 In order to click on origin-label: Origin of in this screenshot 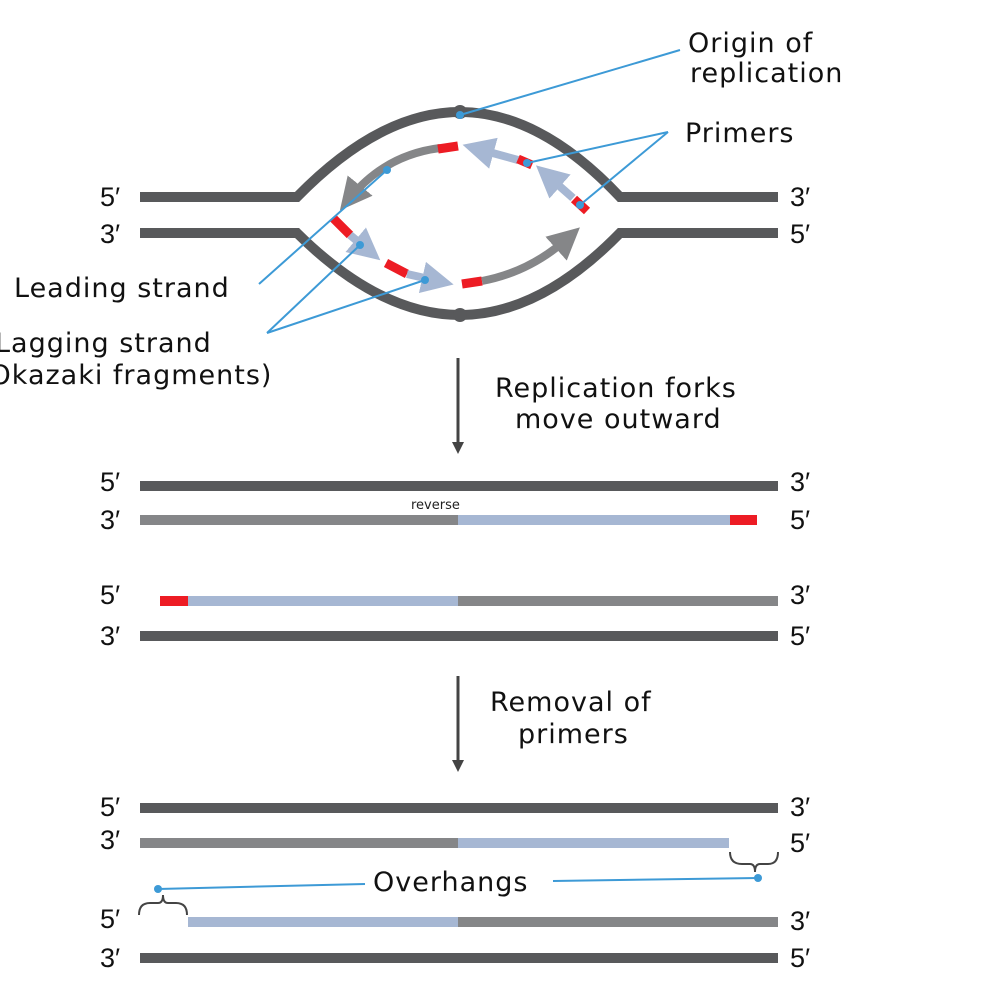, I will do `click(751, 43)`.